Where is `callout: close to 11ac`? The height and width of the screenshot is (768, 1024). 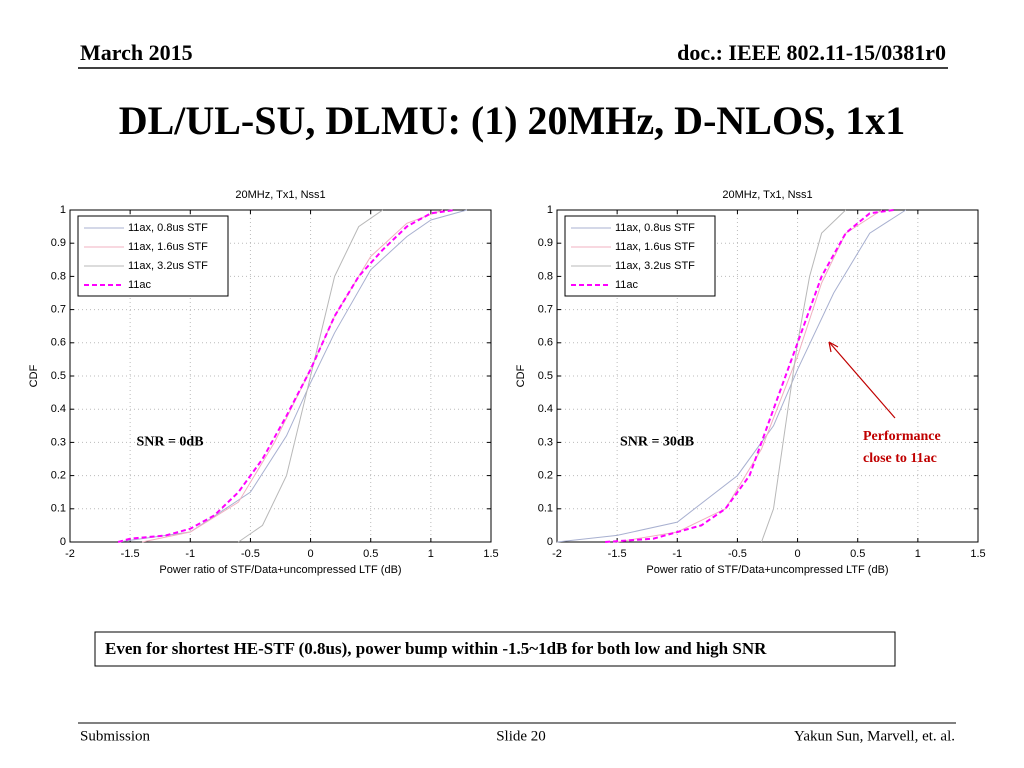 callout: close to 11ac is located at coordinates (900, 458).